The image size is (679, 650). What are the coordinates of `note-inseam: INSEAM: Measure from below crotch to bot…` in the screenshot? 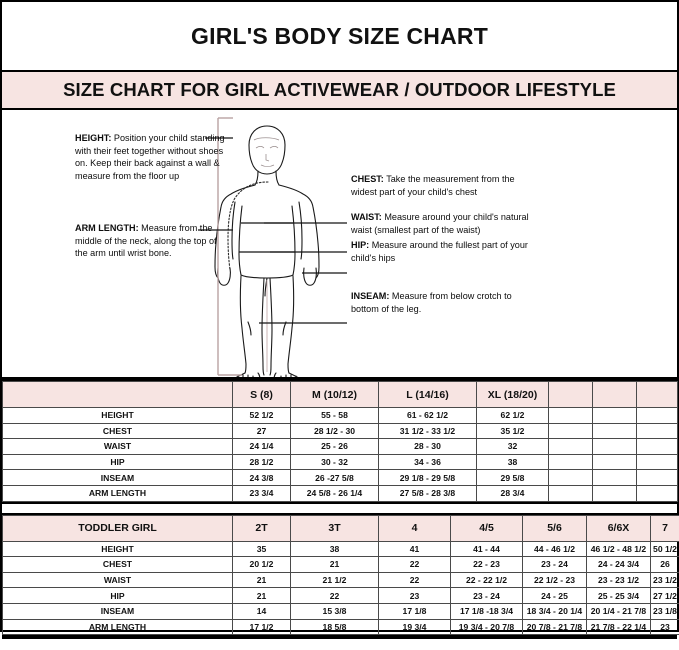 It's located at (446, 302).